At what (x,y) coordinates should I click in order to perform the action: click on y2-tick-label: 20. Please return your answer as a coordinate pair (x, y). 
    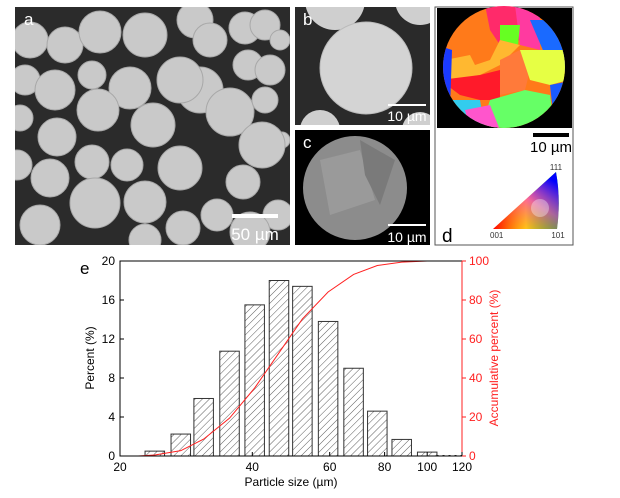
    Looking at the image, I should click on (476, 417).